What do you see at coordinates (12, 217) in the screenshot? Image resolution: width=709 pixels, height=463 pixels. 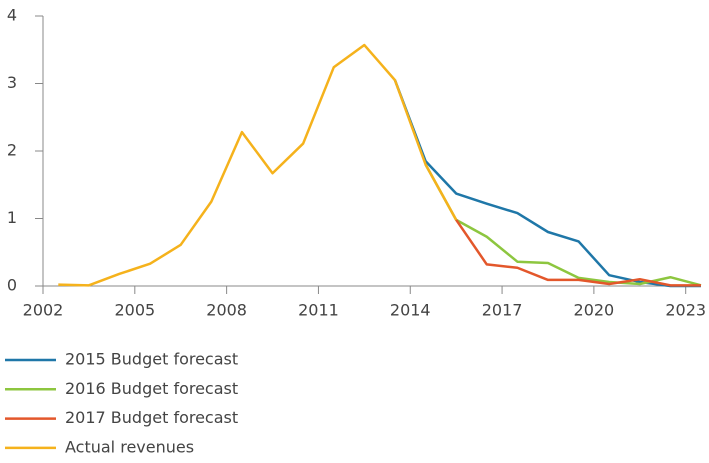 I see `y-tick-label: 1` at bounding box center [12, 217].